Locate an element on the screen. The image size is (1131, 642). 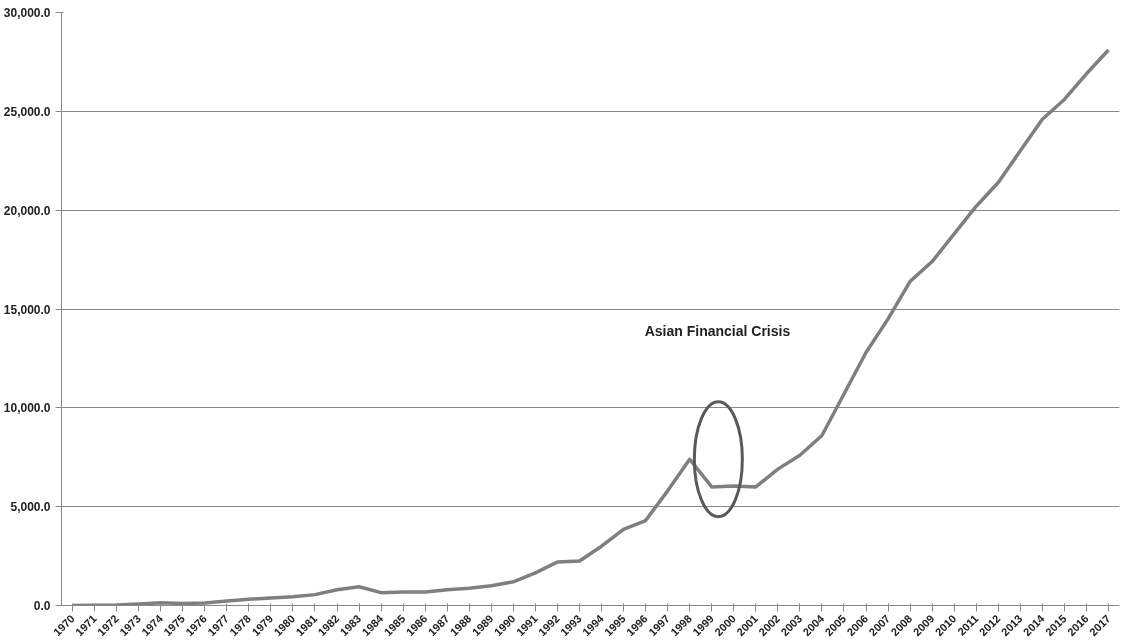
y-tick-label: 20,000.0 is located at coordinates (27, 210).